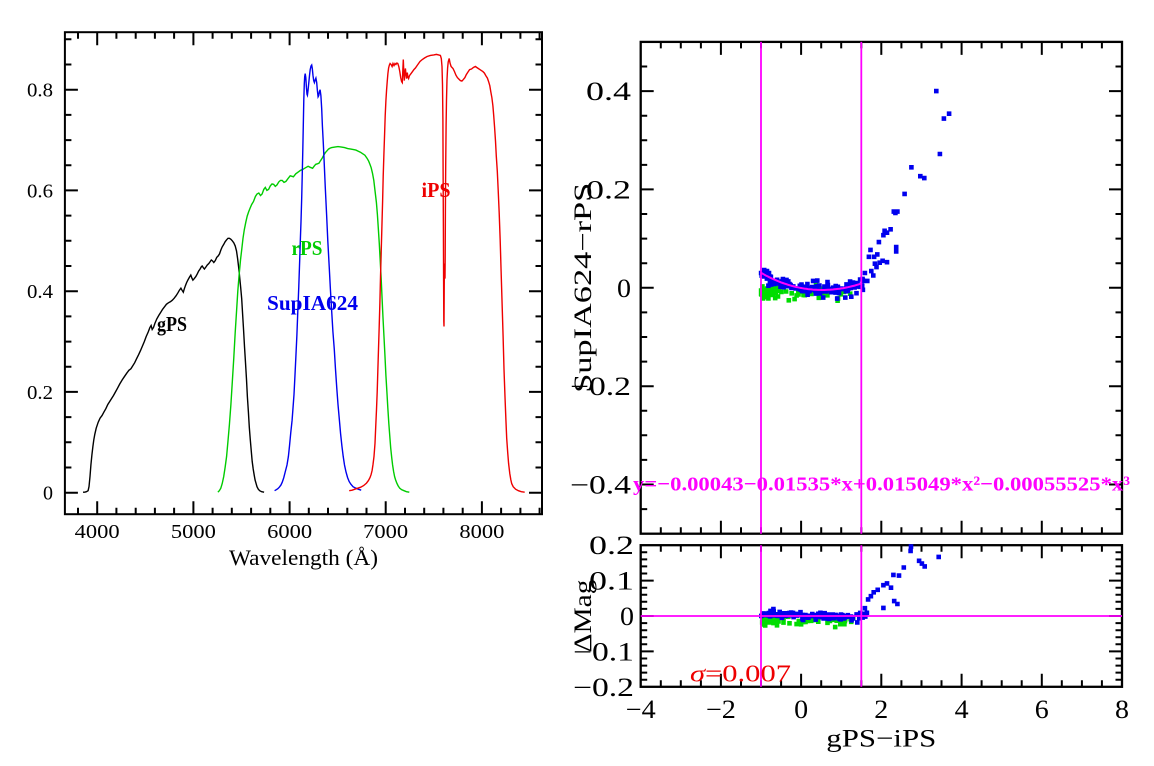 The image size is (1154, 766). Describe the element at coordinates (962, 709) in the screenshot. I see `svg-text: 4` at that location.